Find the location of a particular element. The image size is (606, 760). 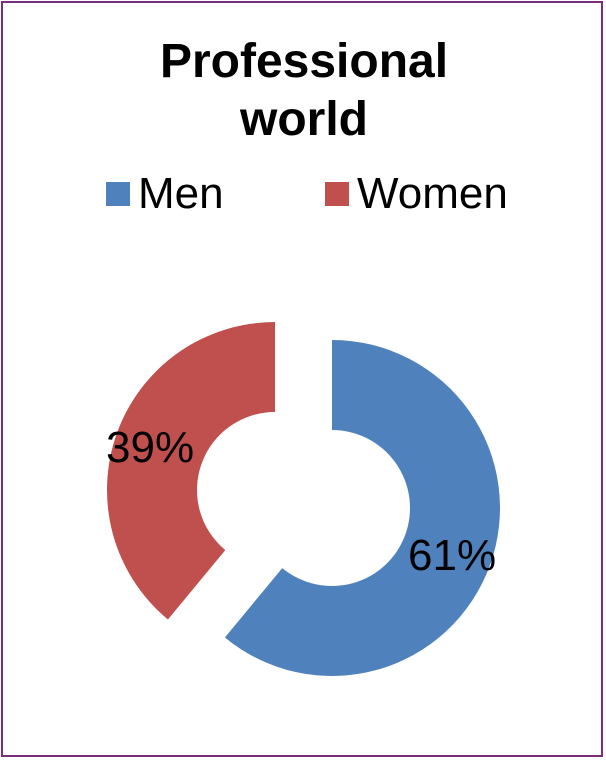

chart-title-line-2: world is located at coordinates (304, 119).